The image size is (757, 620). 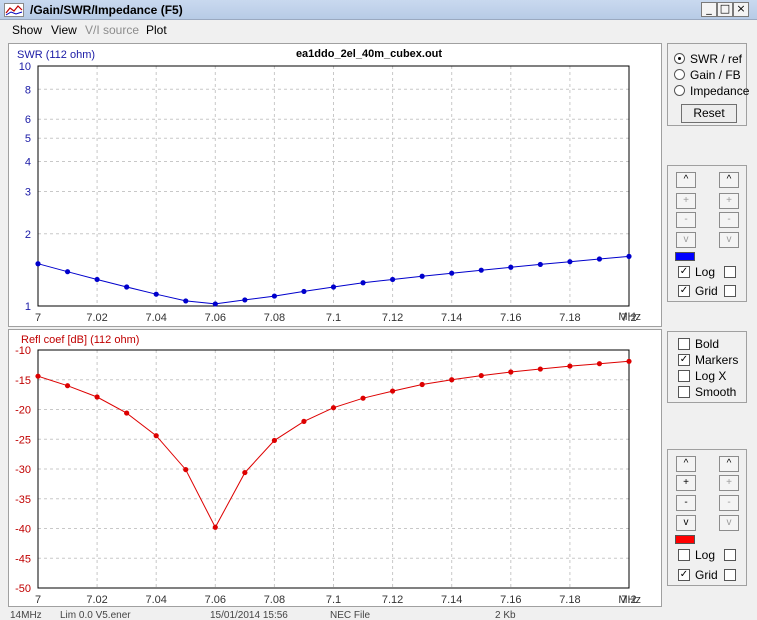 What do you see at coordinates (28, 235) in the screenshot?
I see `y-tick-label: 2` at bounding box center [28, 235].